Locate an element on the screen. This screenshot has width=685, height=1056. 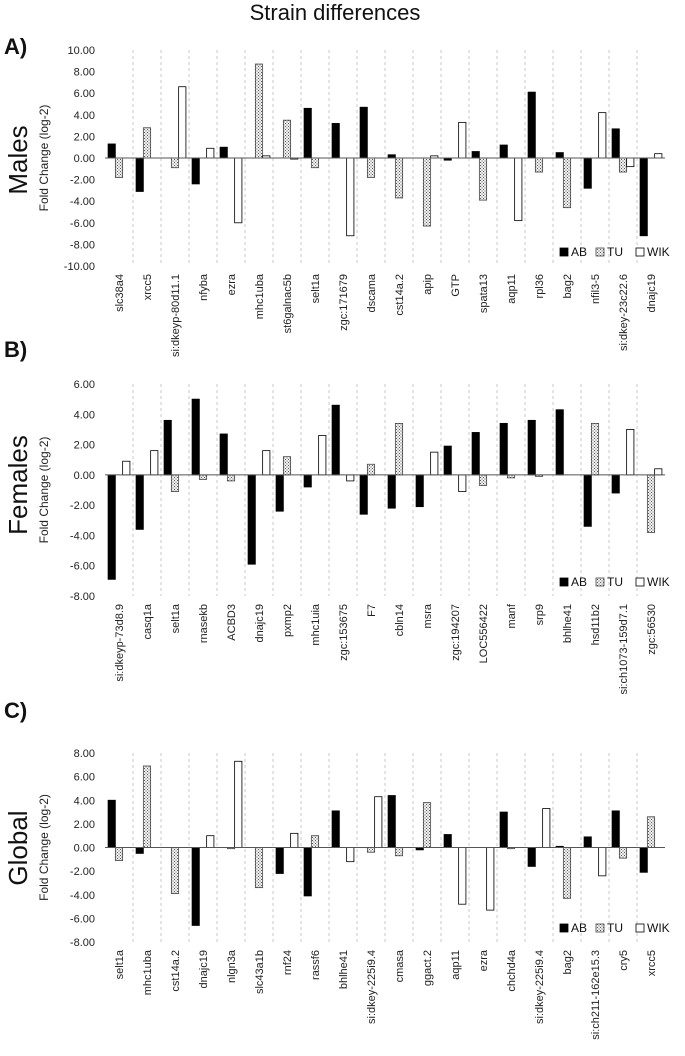
category-label: nfil3-5 is located at coordinates (596, 289).